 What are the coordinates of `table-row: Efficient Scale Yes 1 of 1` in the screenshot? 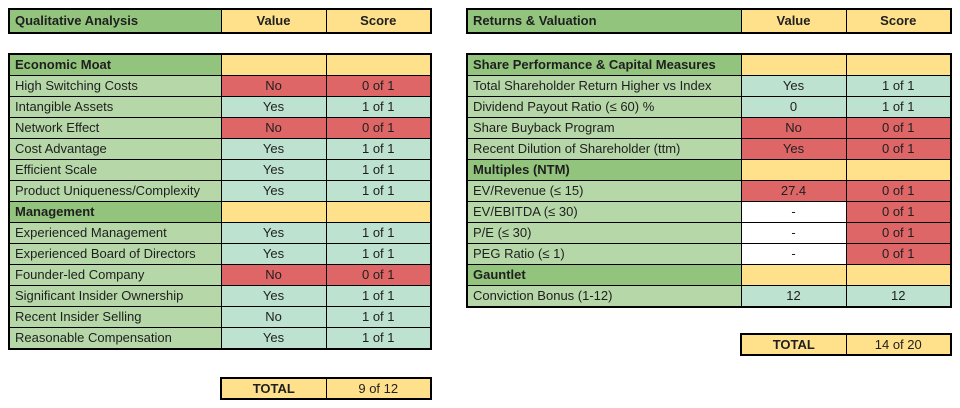 It's located at (220, 170).